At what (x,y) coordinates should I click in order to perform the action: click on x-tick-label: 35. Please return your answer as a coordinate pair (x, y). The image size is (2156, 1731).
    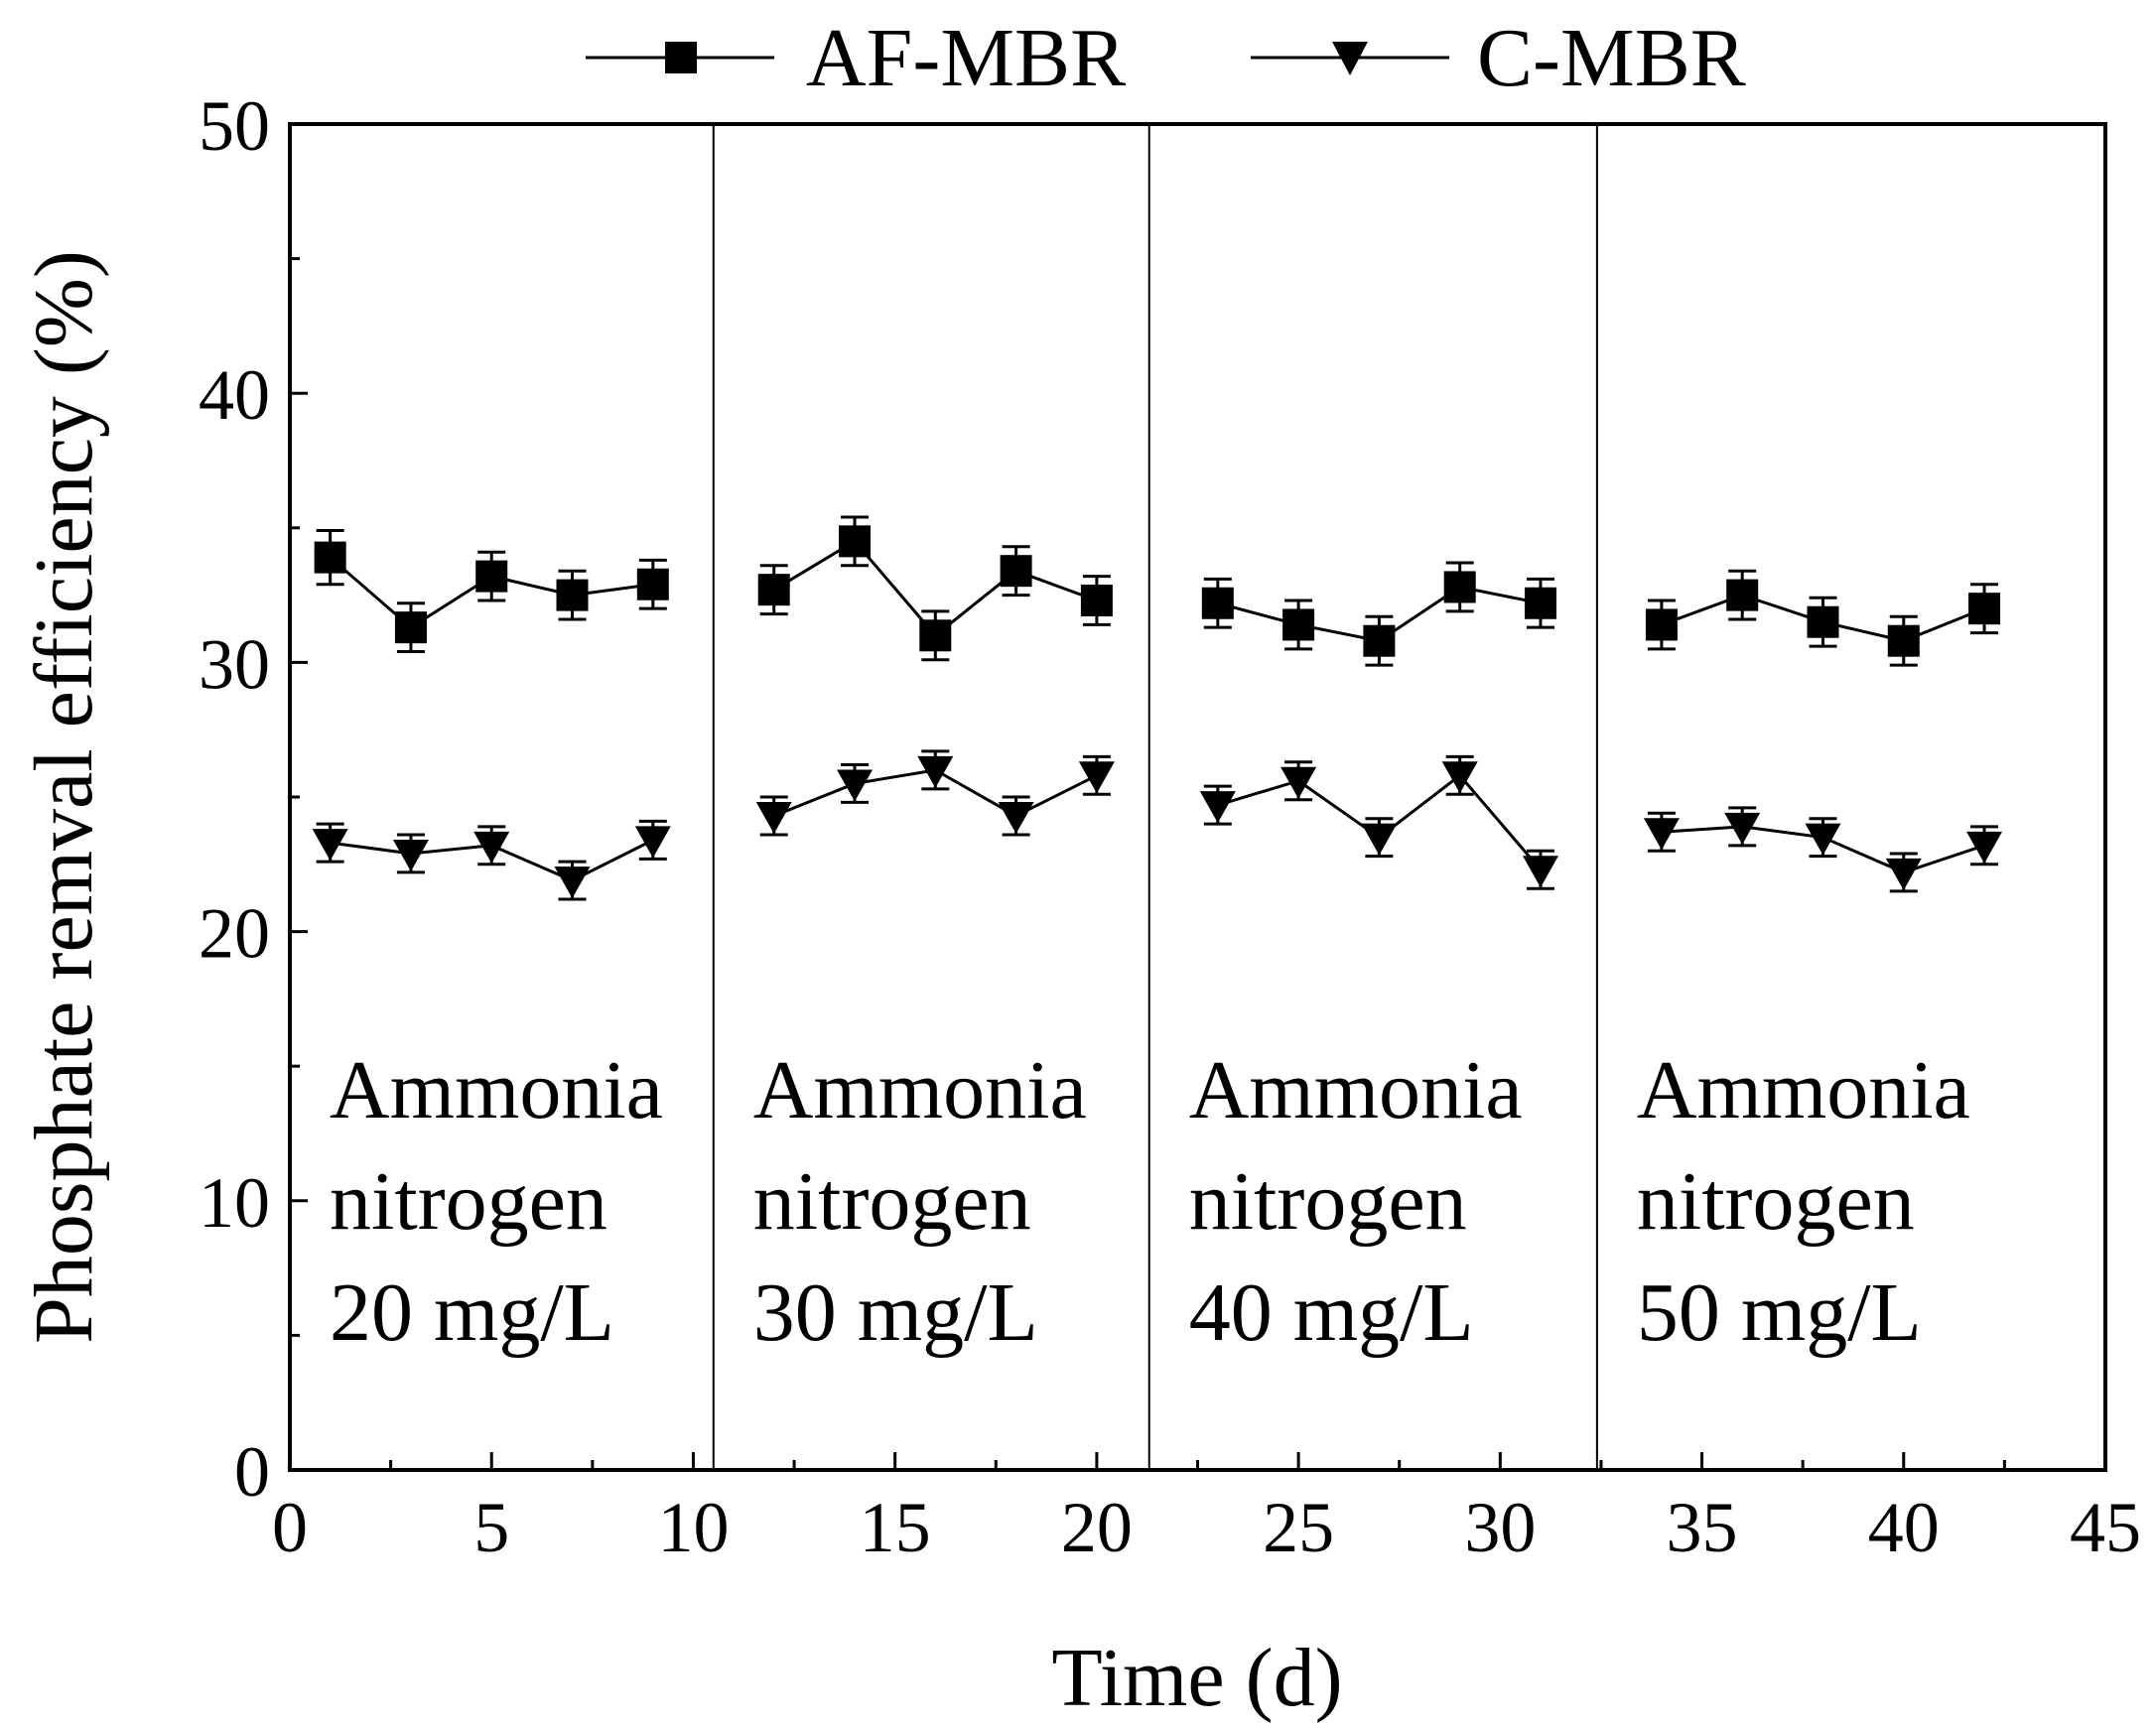
    Looking at the image, I should click on (1702, 1527).